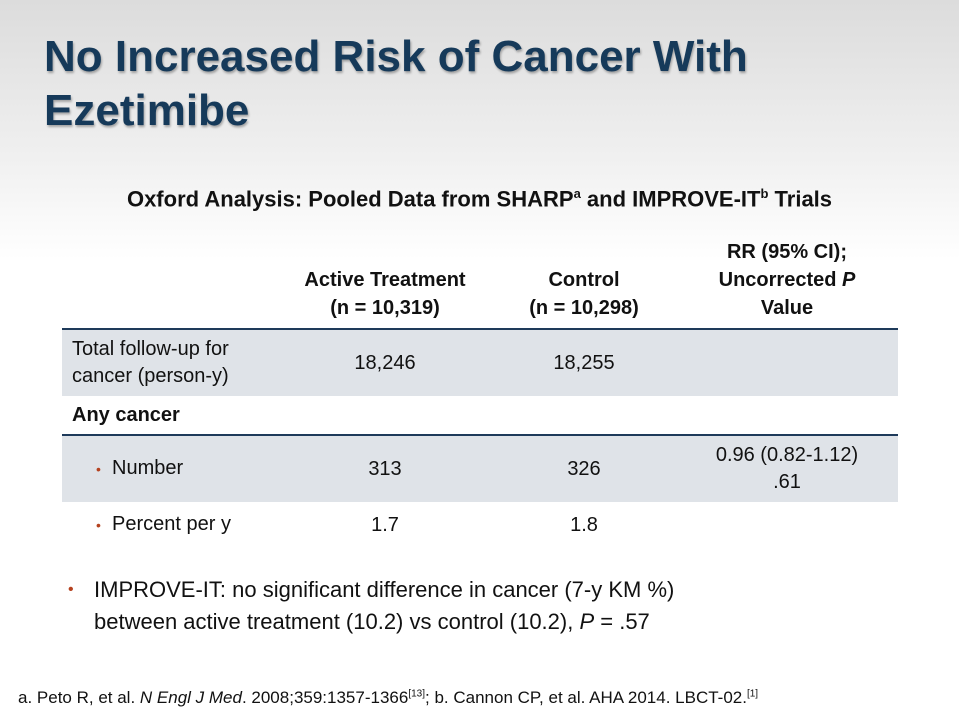 The width and height of the screenshot is (959, 719). What do you see at coordinates (190, 697) in the screenshot?
I see `ref-a-journal: N Engl J Med` at bounding box center [190, 697].